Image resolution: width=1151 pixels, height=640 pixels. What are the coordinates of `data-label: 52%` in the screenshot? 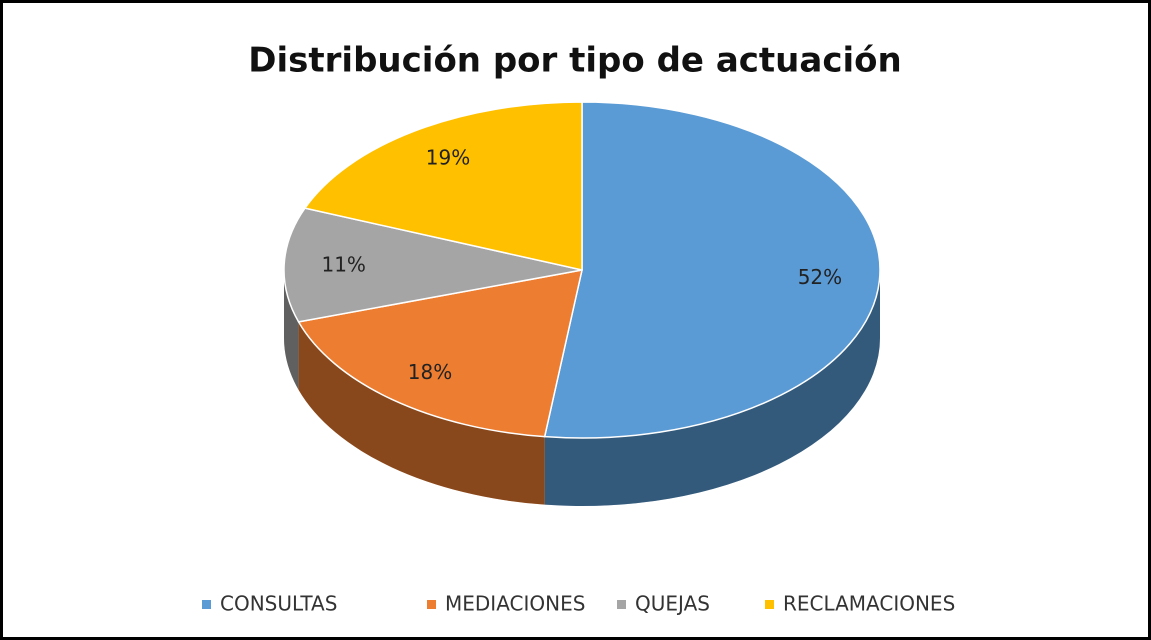 It's located at (820, 277).